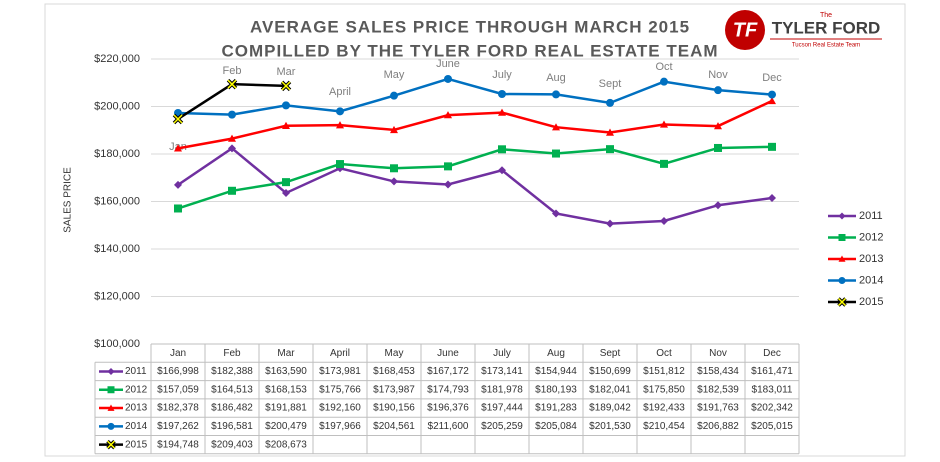 The height and width of the screenshot is (462, 940). Describe the element at coordinates (718, 353) in the screenshot. I see `table-header: Nov` at that location.